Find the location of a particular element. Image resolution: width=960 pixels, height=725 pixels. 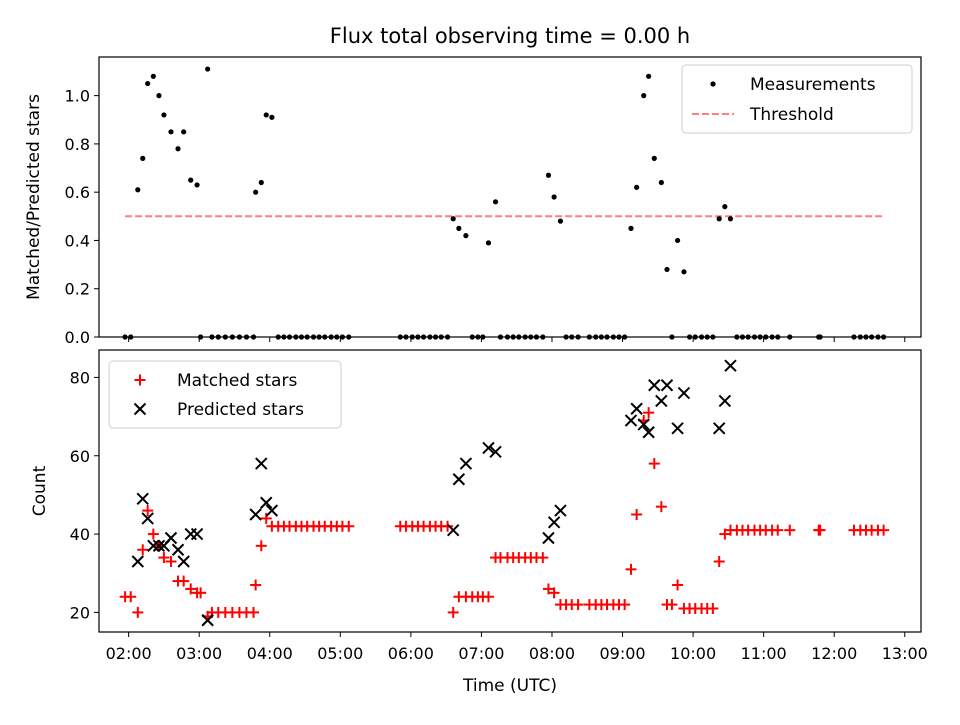

x-tick-label: 06:00 is located at coordinates (411, 653).